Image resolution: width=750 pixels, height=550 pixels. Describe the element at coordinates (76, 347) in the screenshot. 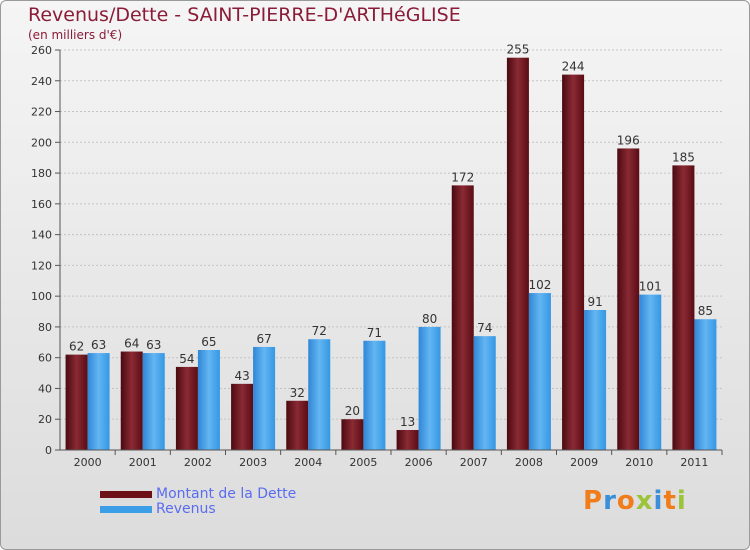

I see `data-label-debt: 62` at that location.